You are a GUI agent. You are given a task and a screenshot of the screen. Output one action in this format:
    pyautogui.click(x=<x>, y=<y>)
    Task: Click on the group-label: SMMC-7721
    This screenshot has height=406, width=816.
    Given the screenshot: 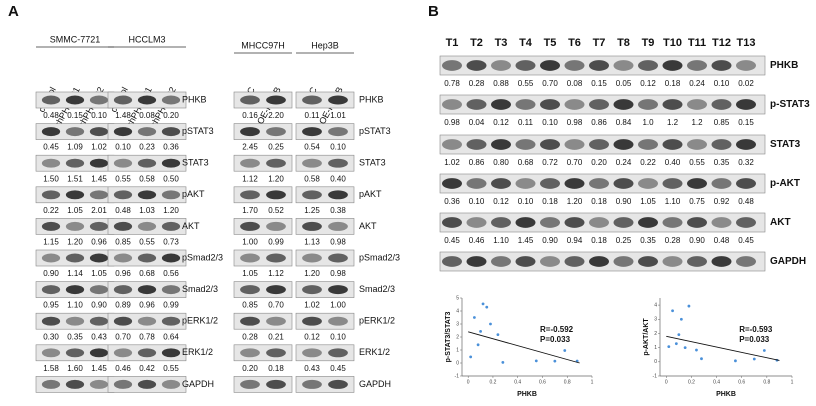 What is the action you would take?
    pyautogui.click(x=75, y=39)
    